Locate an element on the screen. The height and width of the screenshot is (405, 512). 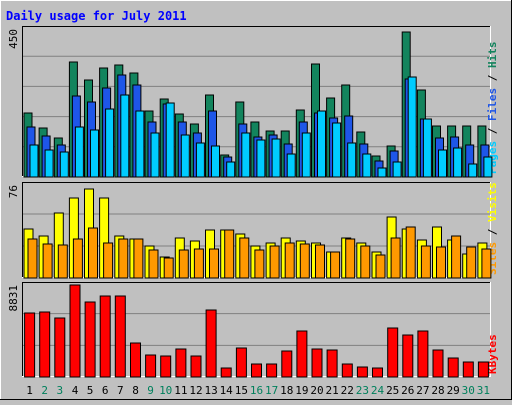
x-tick-label-day-27: 27 is located at coordinates (422, 390).